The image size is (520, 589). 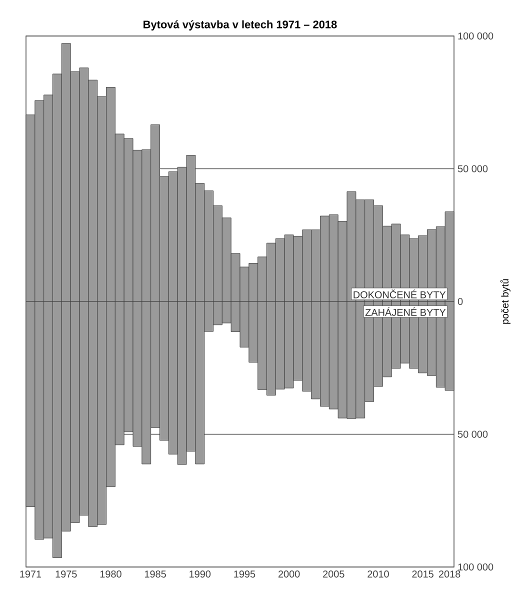 I want to click on series-label: ZAHÁJENÉ BYTY, so click(x=405, y=311).